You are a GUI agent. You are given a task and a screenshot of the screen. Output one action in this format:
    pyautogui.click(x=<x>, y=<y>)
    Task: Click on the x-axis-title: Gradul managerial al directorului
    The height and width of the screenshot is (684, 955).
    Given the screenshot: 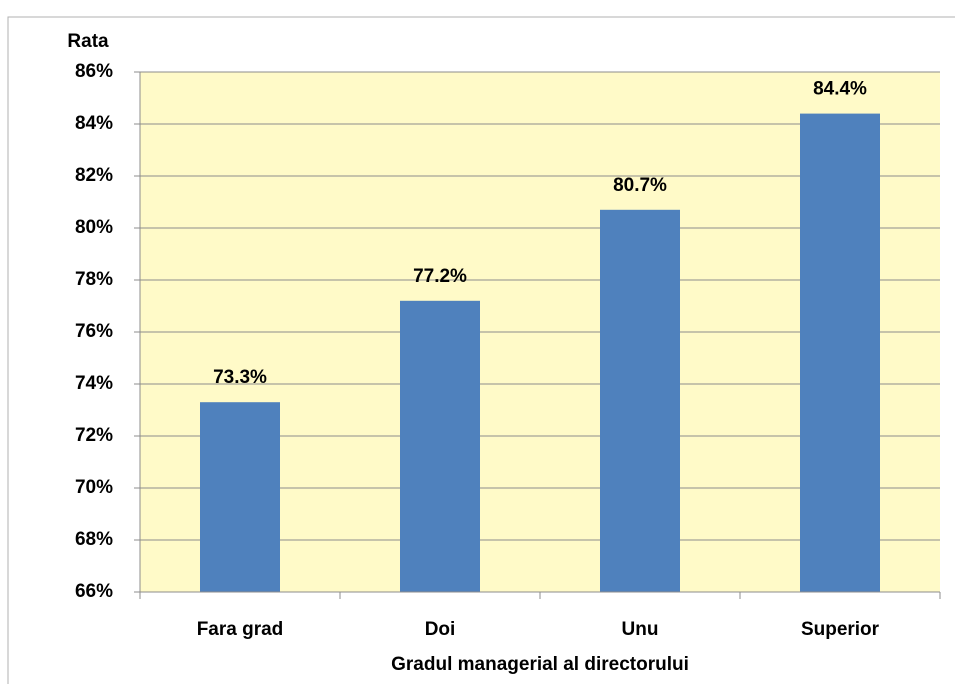 What is the action you would take?
    pyautogui.click(x=540, y=664)
    